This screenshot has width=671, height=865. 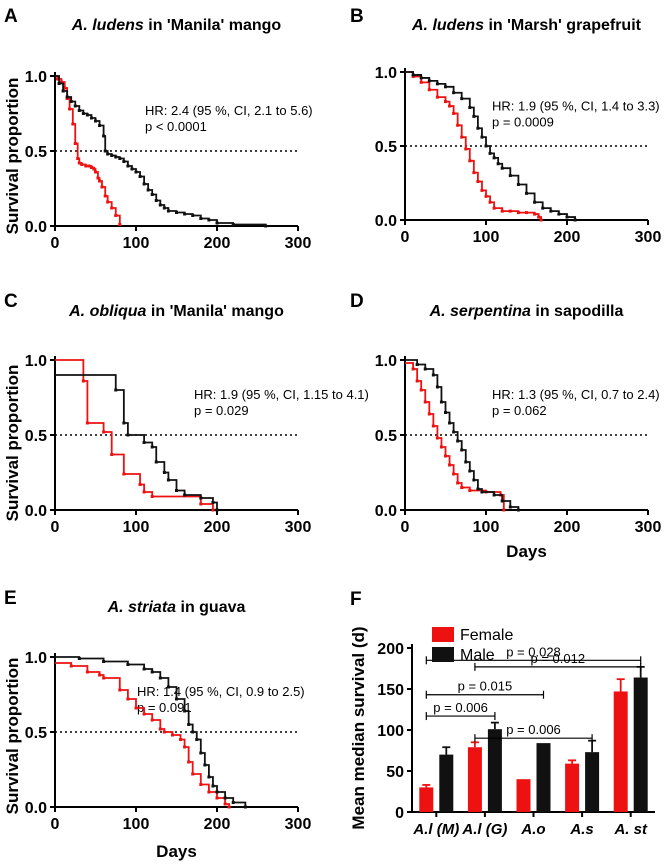 What do you see at coordinates (210, 607) in the screenshot?
I see `title-host: in guava` at bounding box center [210, 607].